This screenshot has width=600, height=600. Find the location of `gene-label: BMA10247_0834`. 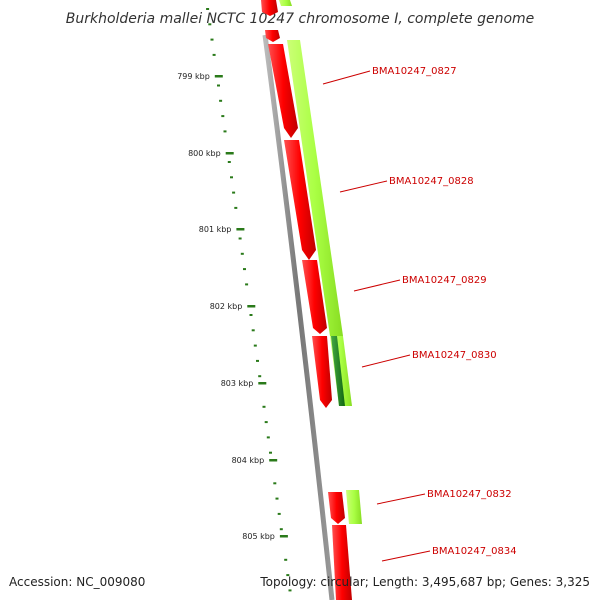

gene-label: BMA10247_0834 is located at coordinates (474, 551).